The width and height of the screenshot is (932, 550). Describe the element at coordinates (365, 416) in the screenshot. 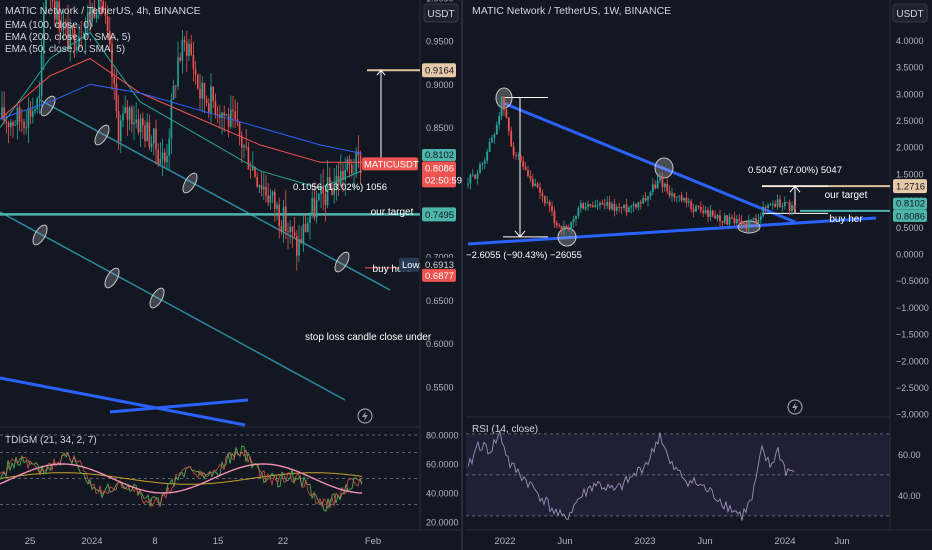

I see `left-replay-icon` at that location.